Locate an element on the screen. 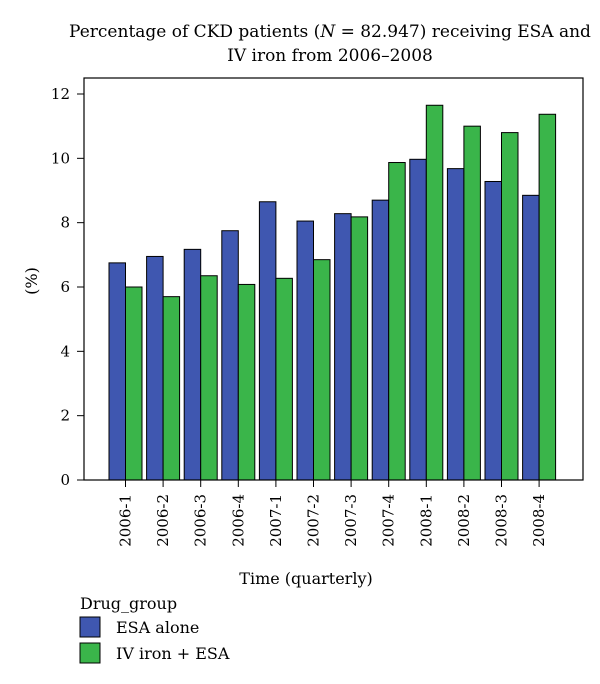 The image size is (600, 684). legend-title: Drug_group is located at coordinates (128, 603).